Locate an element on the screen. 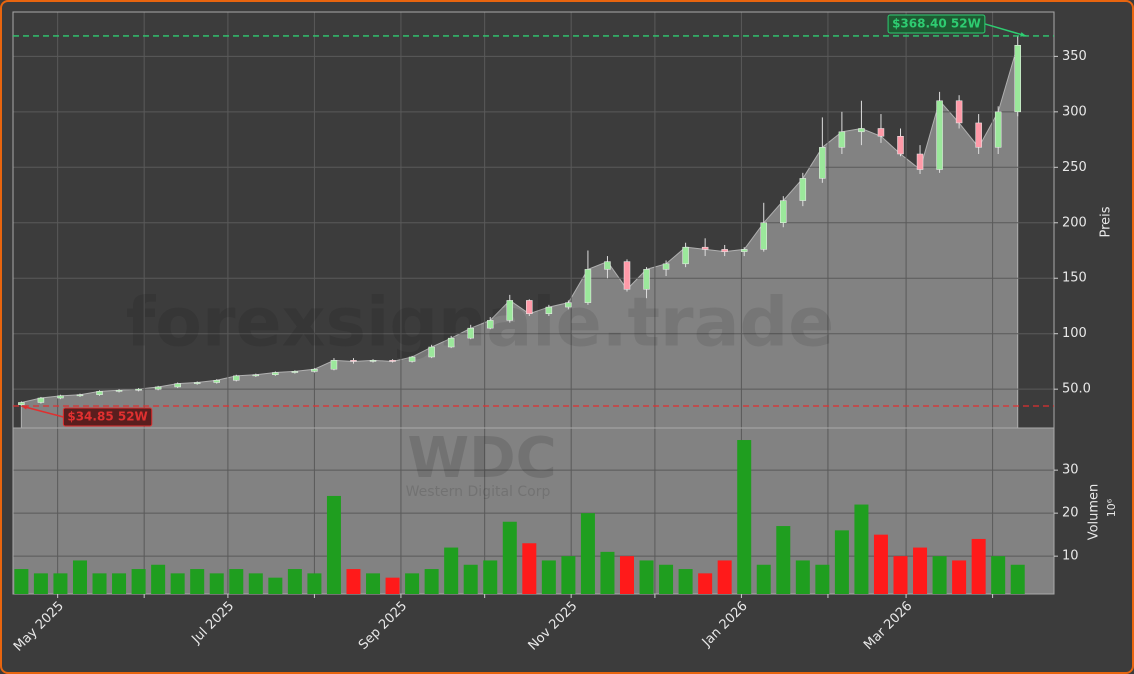 The image size is (1134, 674). y-tick-label: 100 is located at coordinates (1074, 333).